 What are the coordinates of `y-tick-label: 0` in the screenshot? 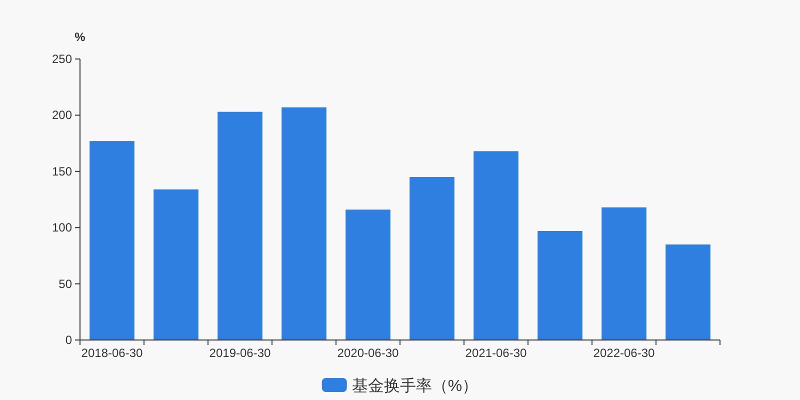 It's located at (68, 340).